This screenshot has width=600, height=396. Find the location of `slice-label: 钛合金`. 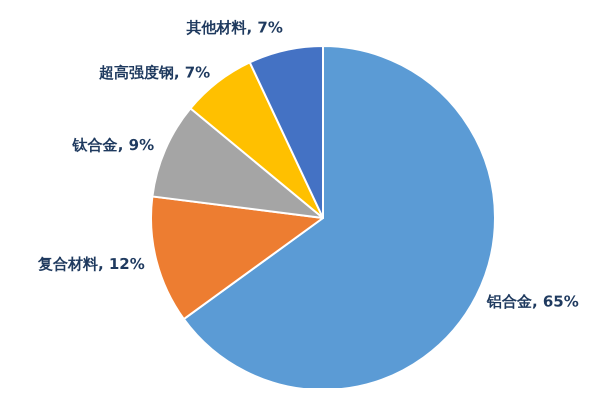

slice-label: 钛合金 is located at coordinates (95, 145).